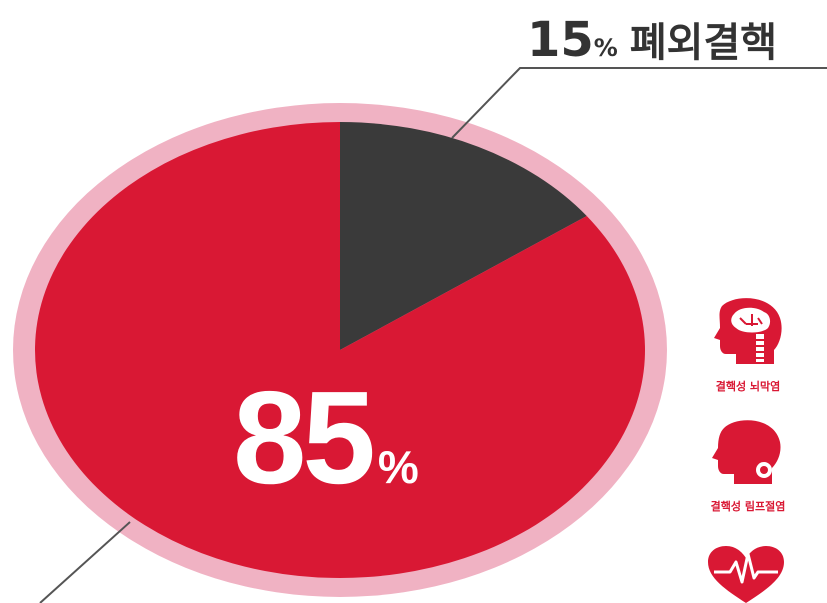 The height and width of the screenshot is (603, 827). Describe the element at coordinates (746, 452) in the screenshot. I see `head-lymph-icon` at that location.